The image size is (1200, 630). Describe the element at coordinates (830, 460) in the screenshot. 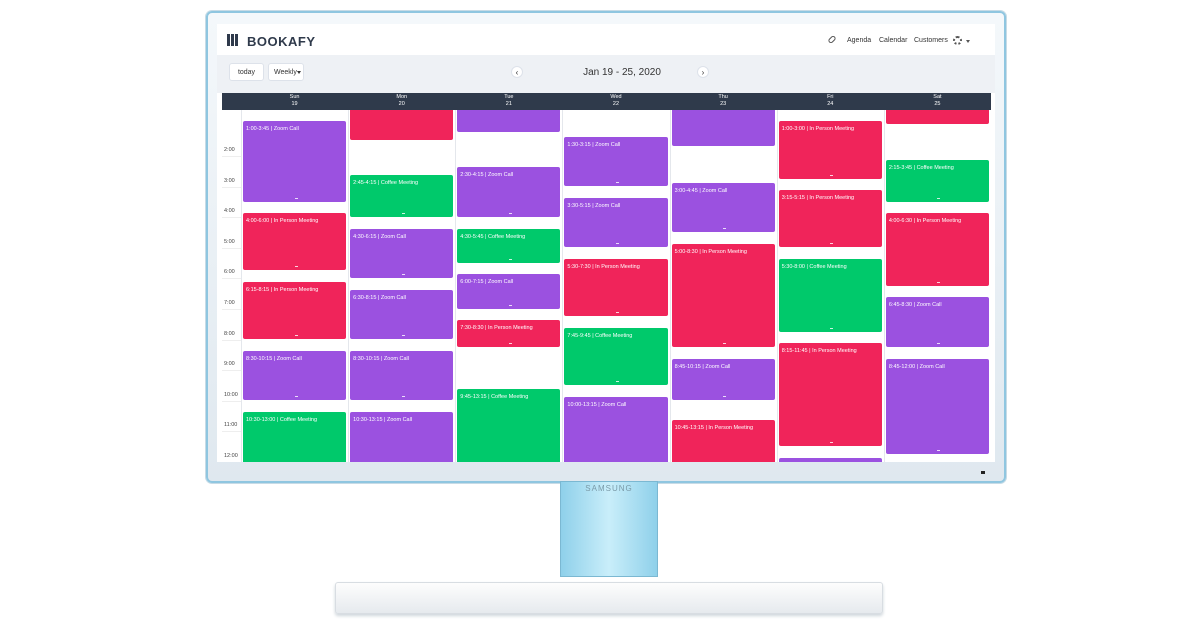

I see `event: 12:00-13:15 | Zoom Call` at that location.